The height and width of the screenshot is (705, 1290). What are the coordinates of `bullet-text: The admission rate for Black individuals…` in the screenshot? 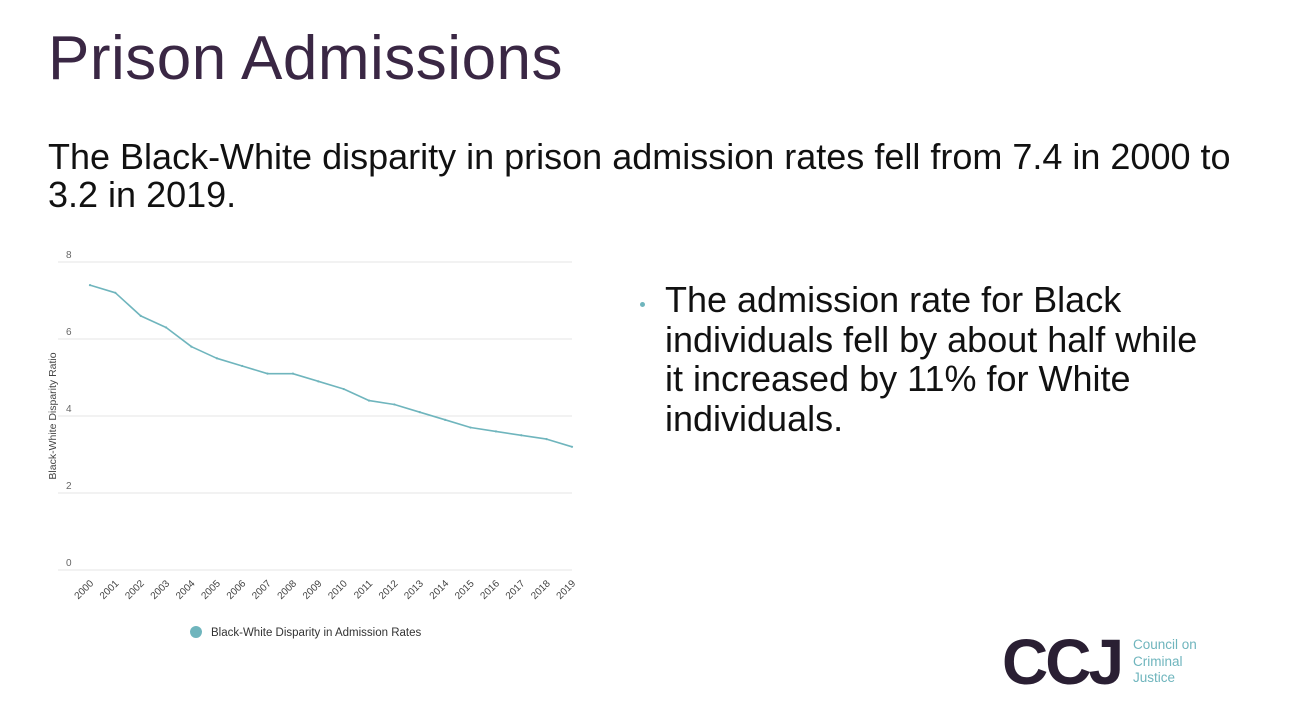 It's located at (931, 359).